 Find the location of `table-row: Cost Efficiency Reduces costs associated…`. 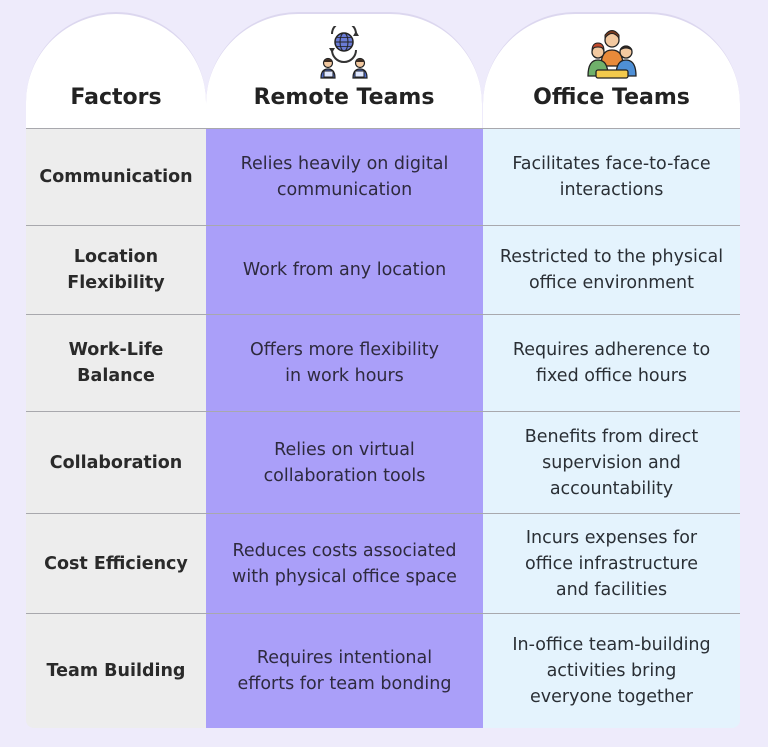

table-row: Cost Efficiency Reduces costs associated… is located at coordinates (383, 563).